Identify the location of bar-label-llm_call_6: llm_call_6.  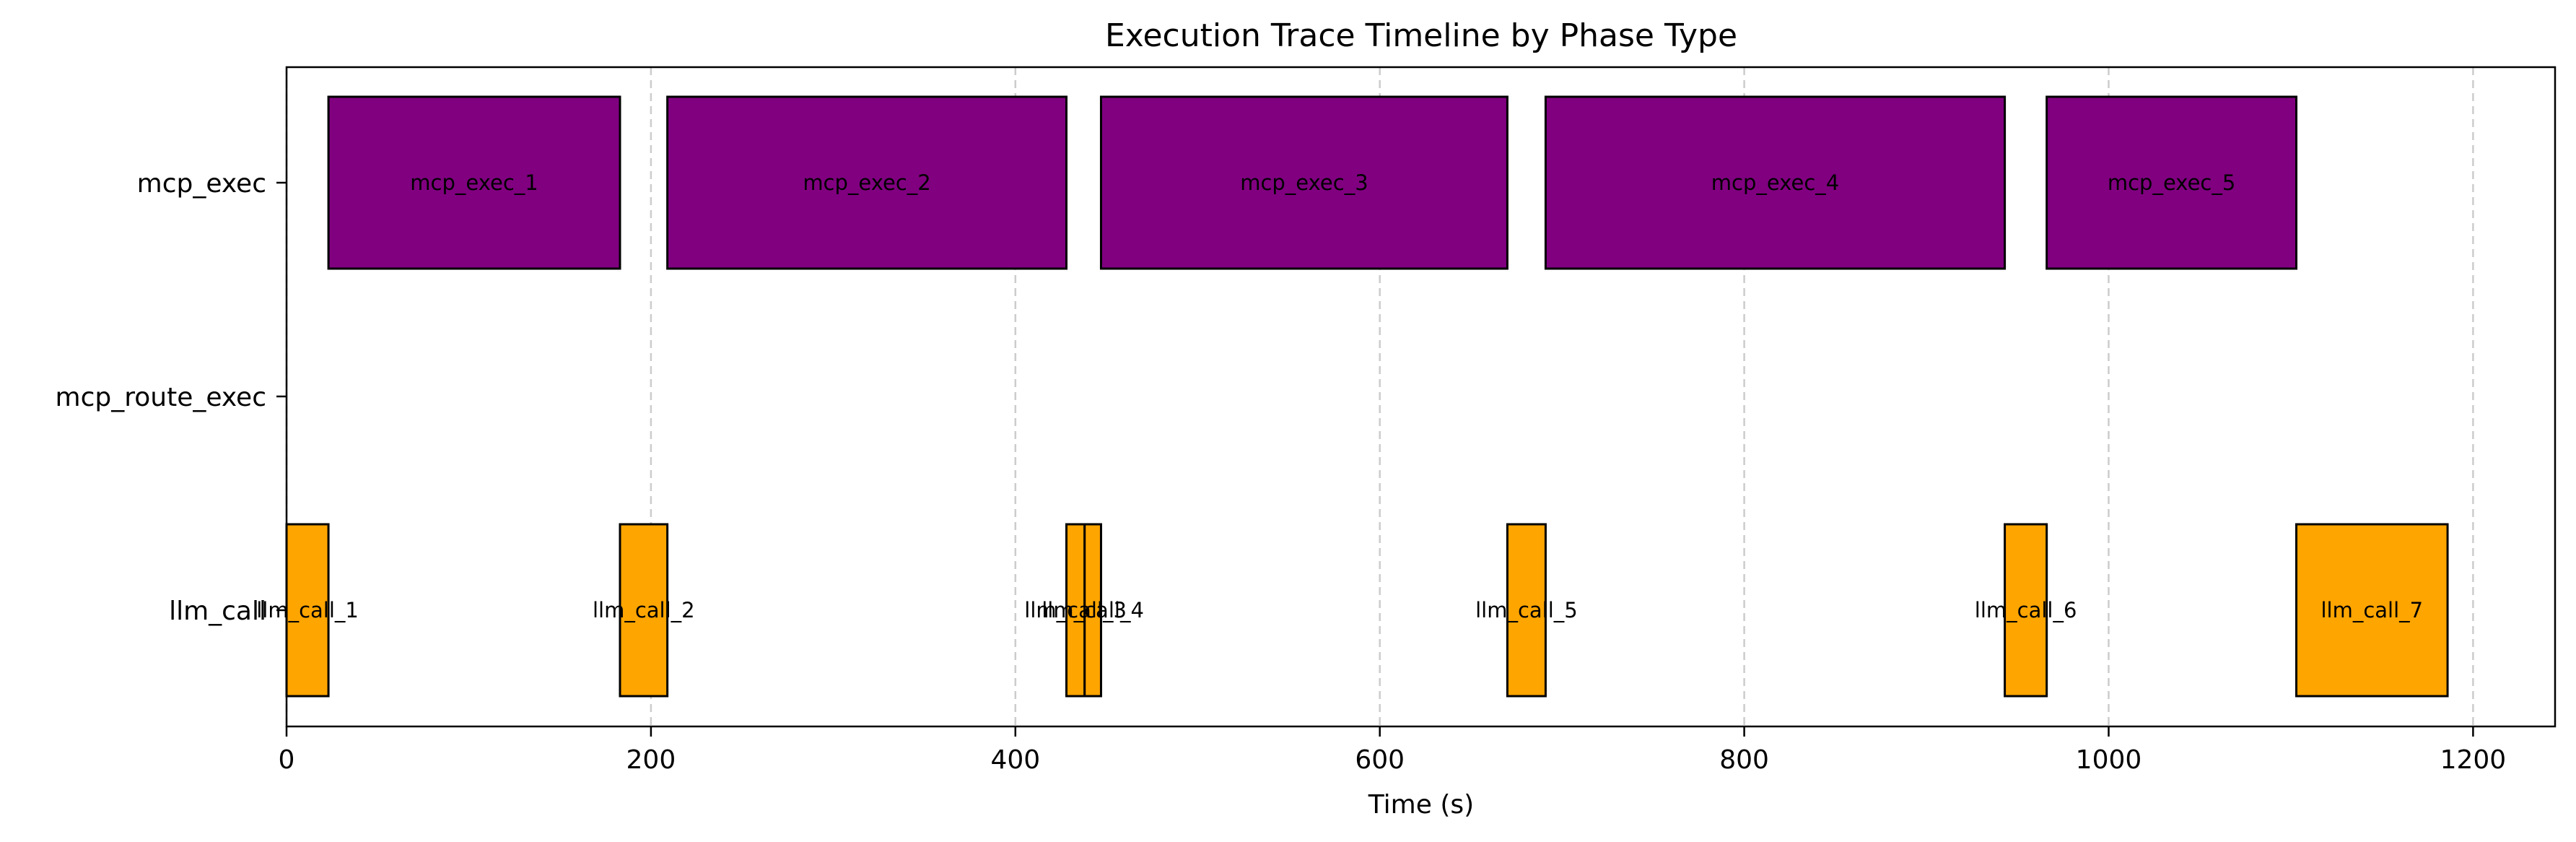
(2026, 610).